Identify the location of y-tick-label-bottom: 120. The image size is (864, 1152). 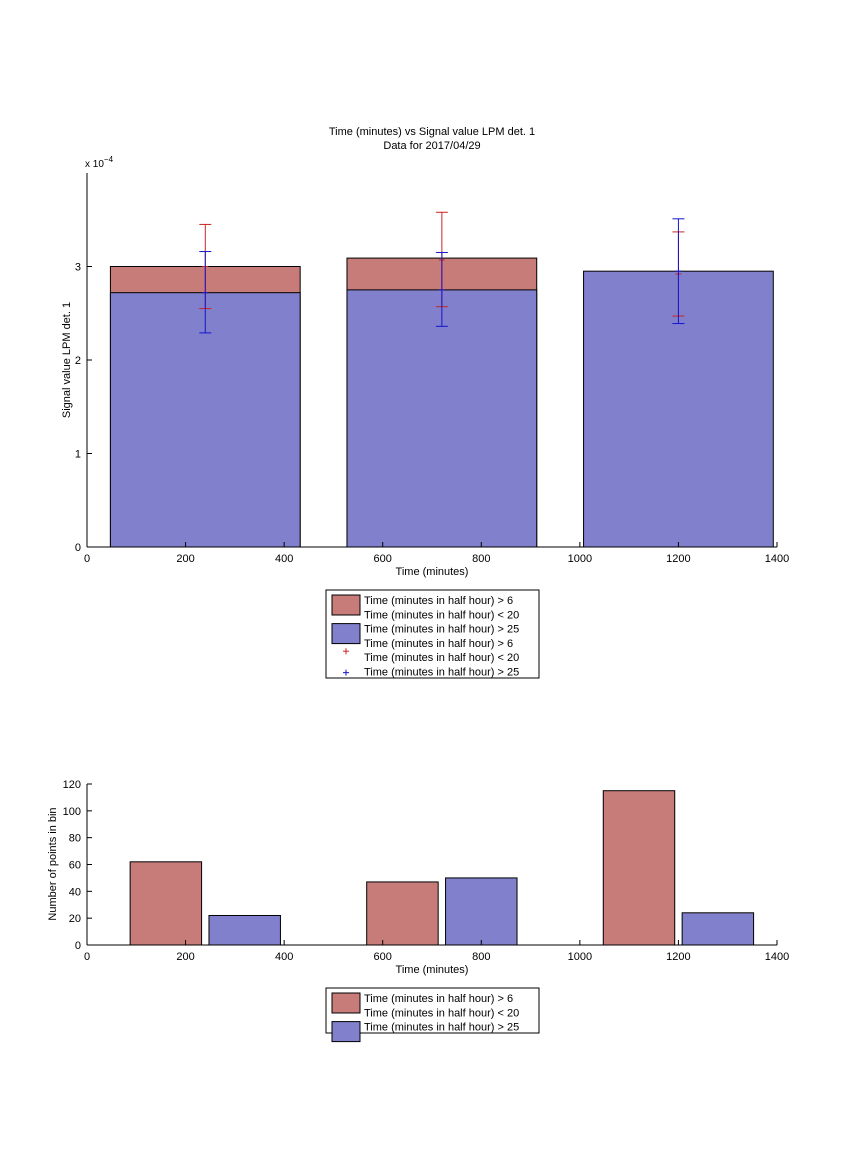
(72, 785).